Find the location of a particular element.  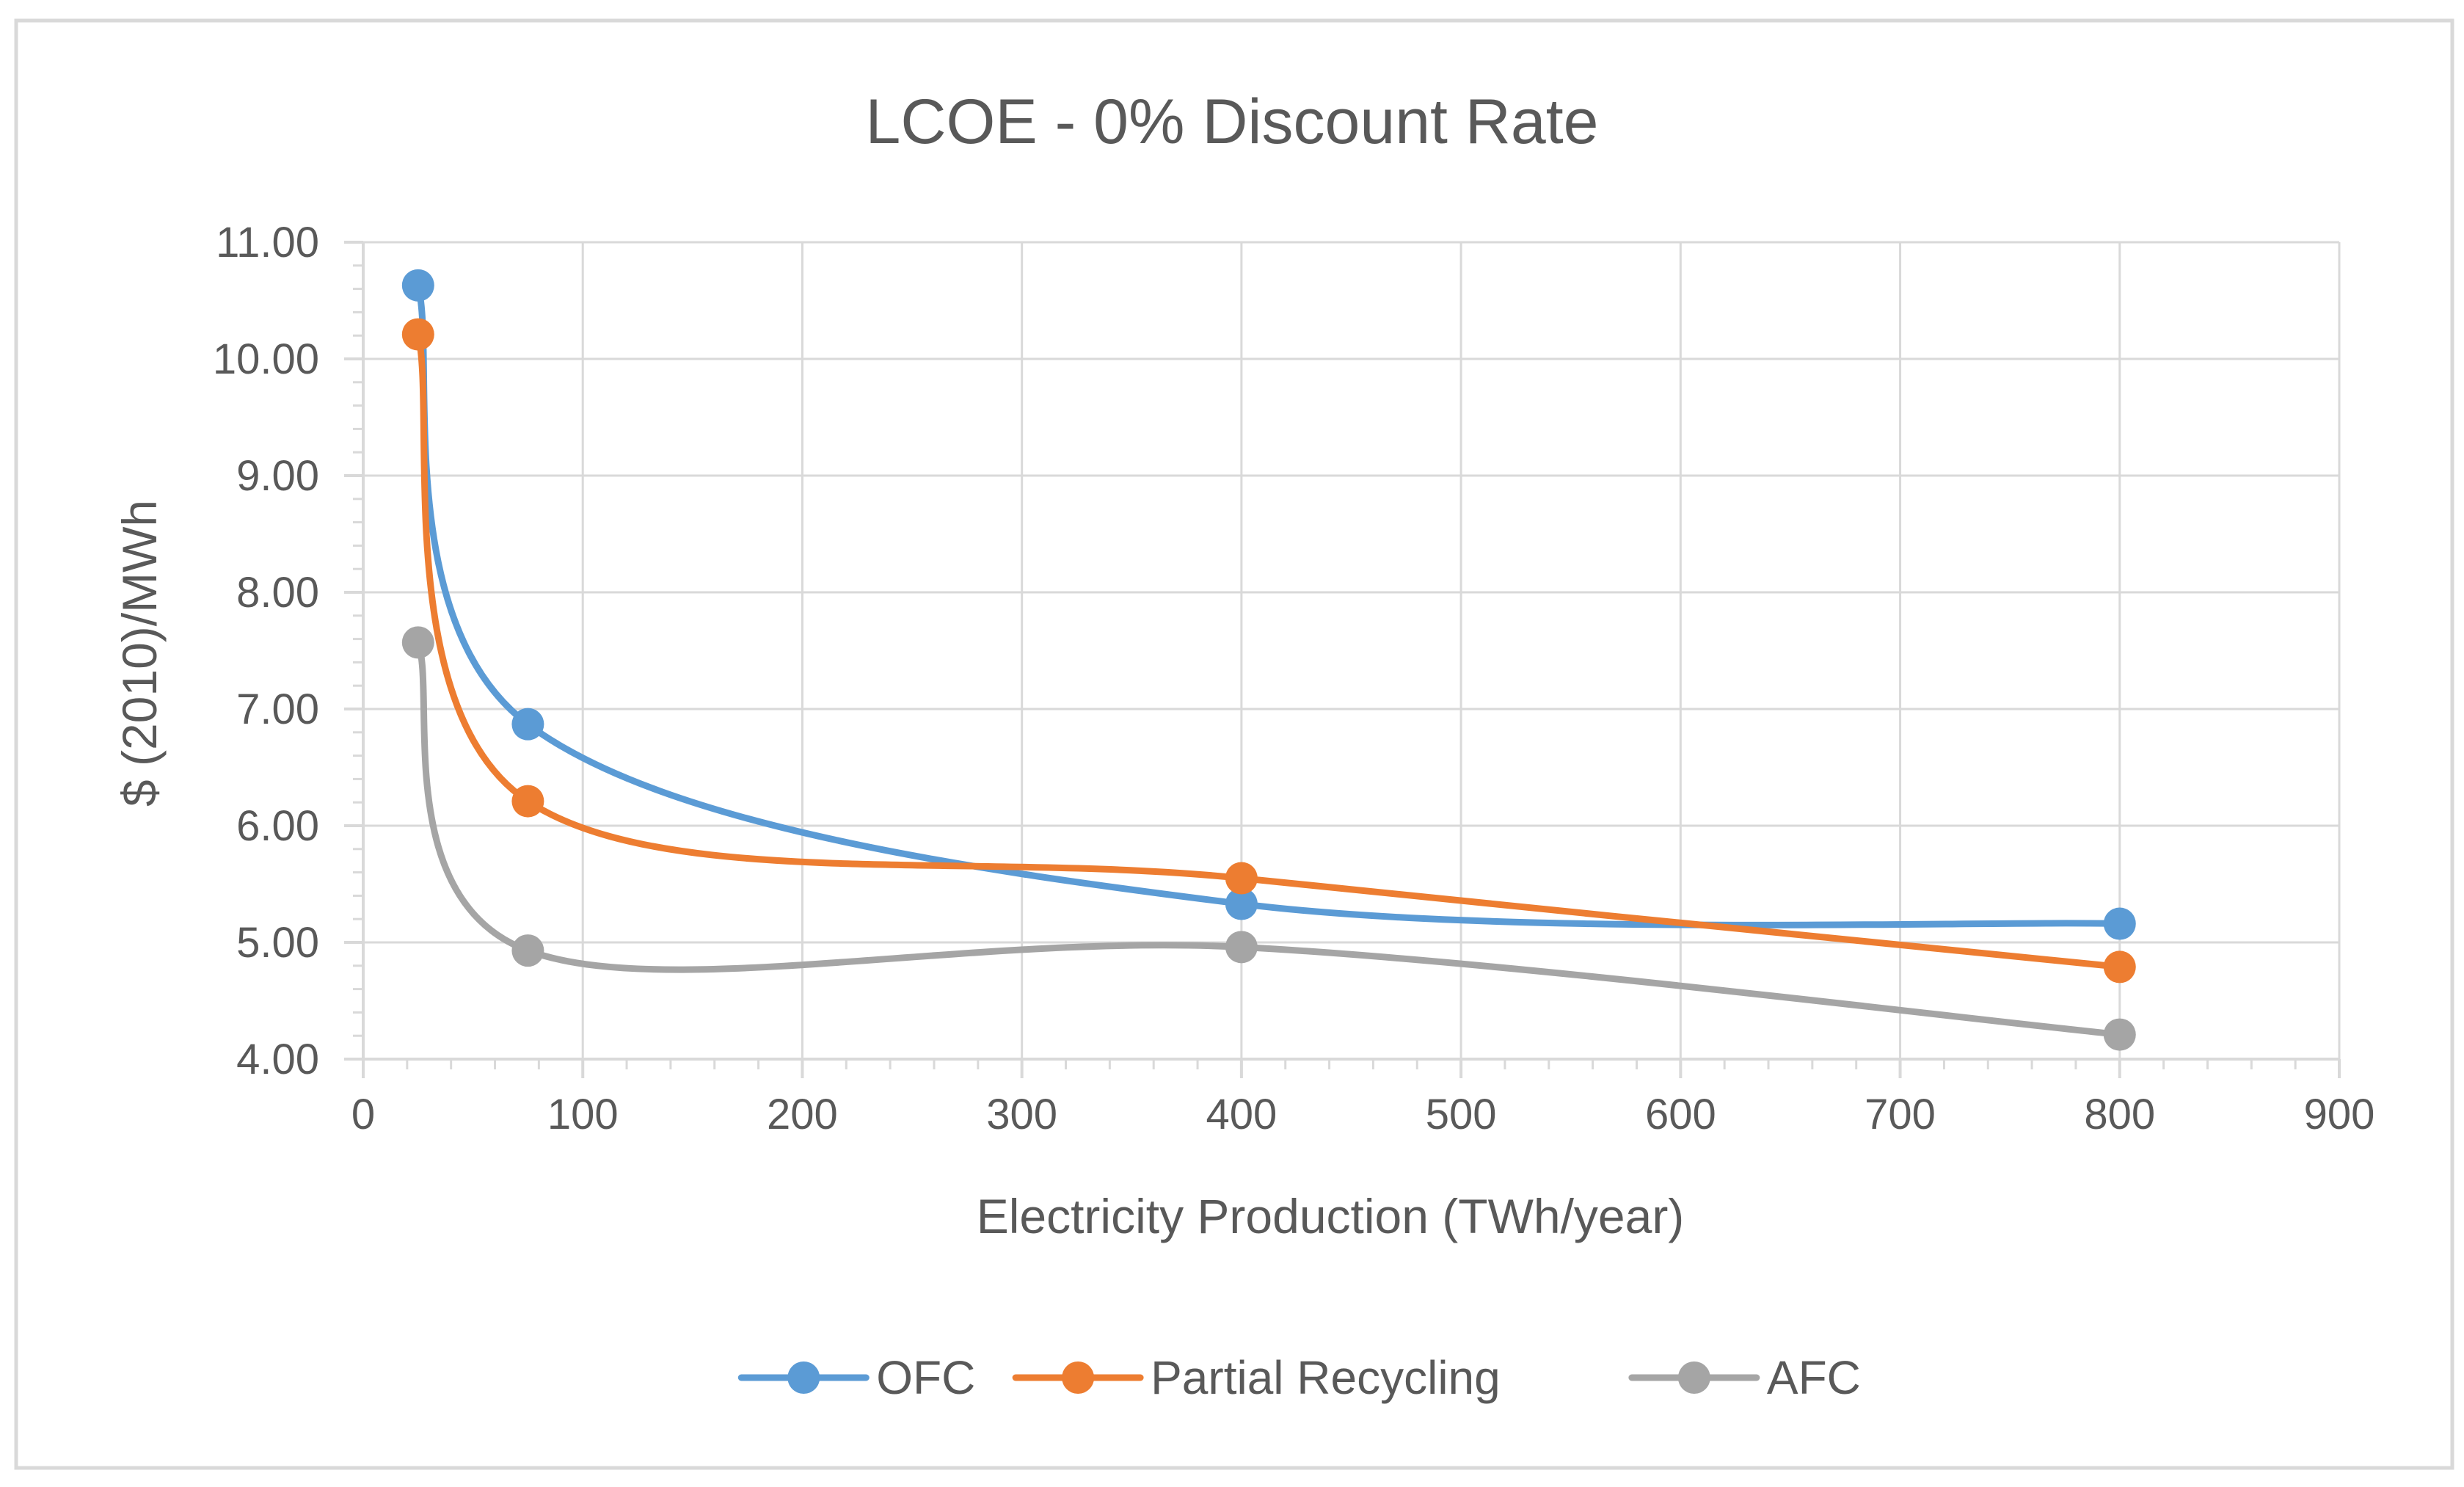

y-tick-label-2: 6.00 is located at coordinates (277, 826).